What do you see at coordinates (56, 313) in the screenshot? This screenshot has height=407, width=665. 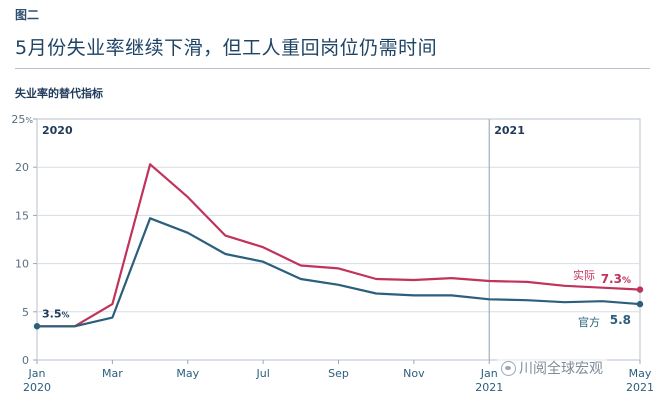 I see `start-value-label: 3.5%` at bounding box center [56, 313].